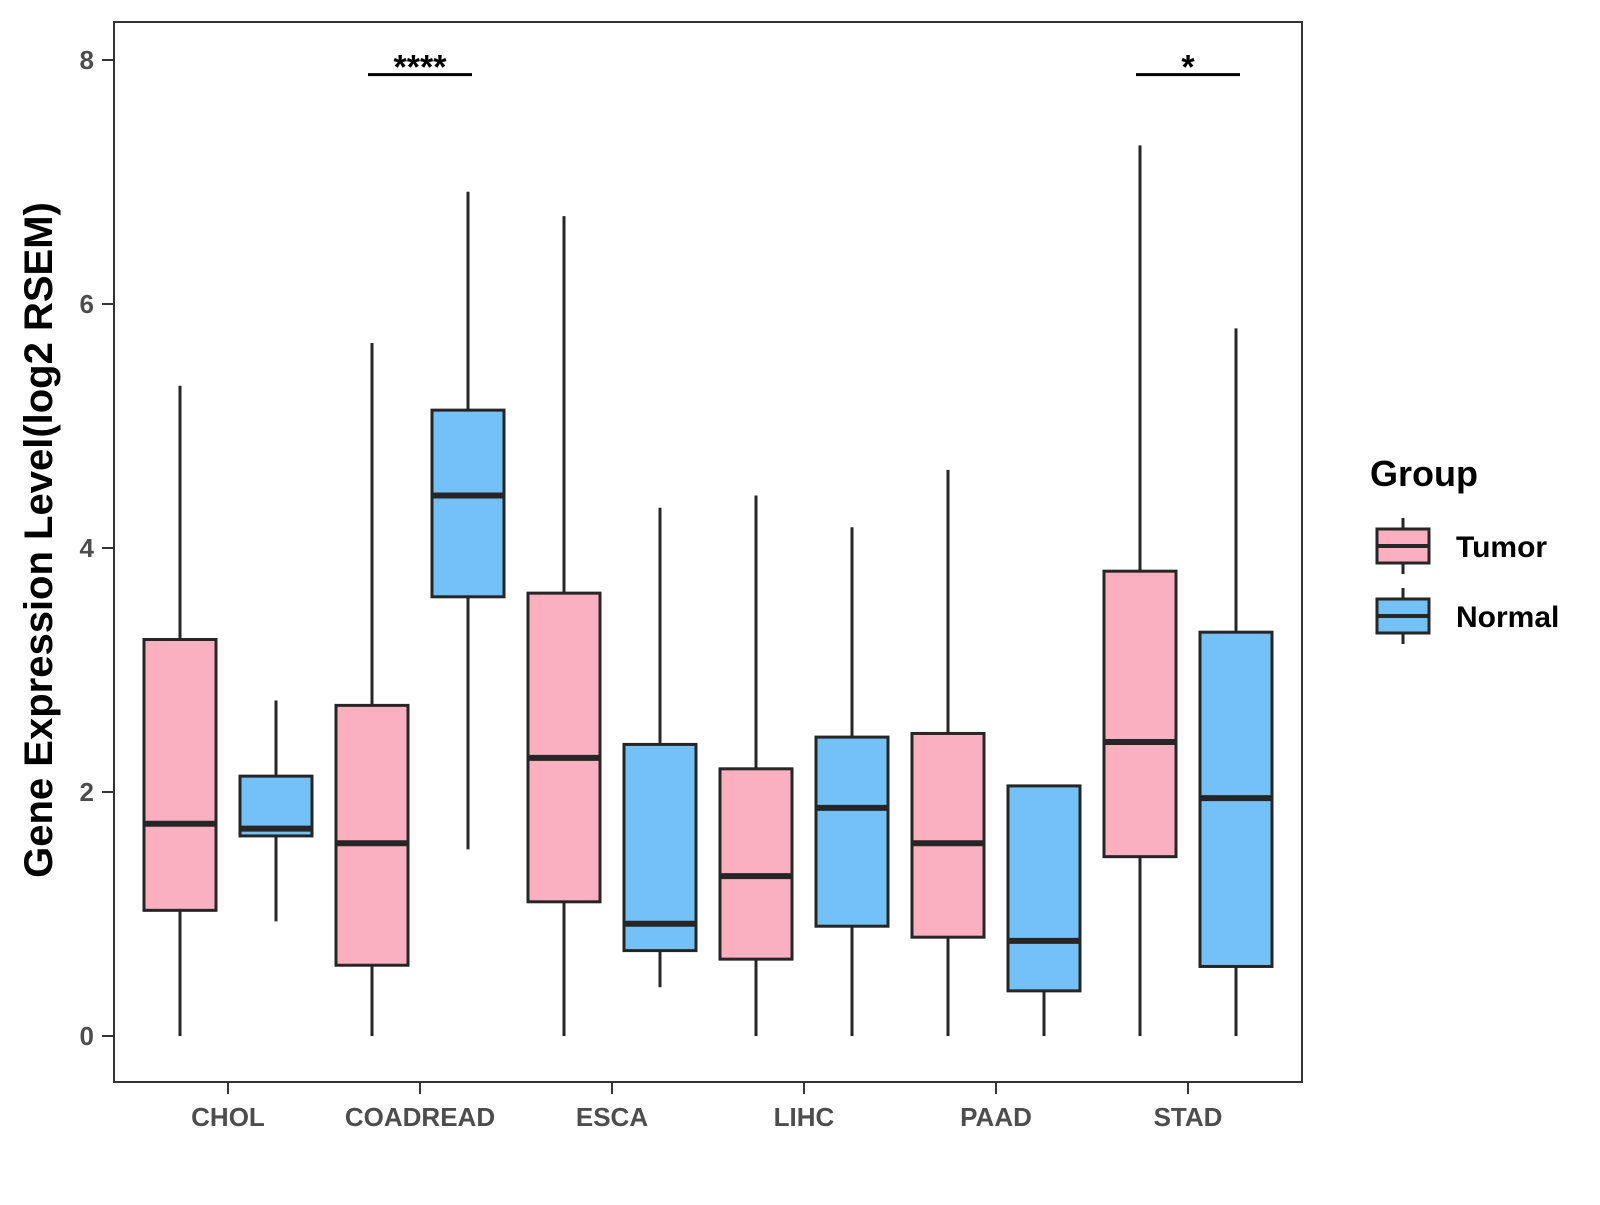 This screenshot has width=1600, height=1205. Describe the element at coordinates (39, 540) in the screenshot. I see `y-axis-title: Gene Expression Level(log2 RSEM)` at that location.